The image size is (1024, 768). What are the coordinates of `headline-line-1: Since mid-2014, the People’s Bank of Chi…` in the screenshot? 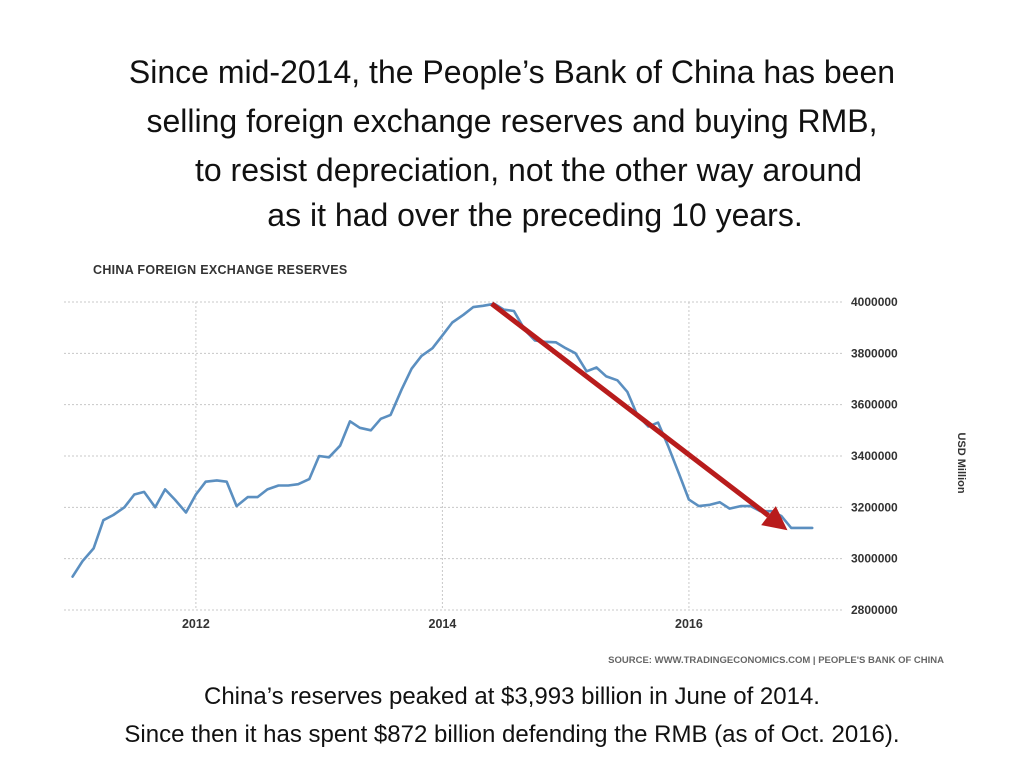 It's located at (512, 72).